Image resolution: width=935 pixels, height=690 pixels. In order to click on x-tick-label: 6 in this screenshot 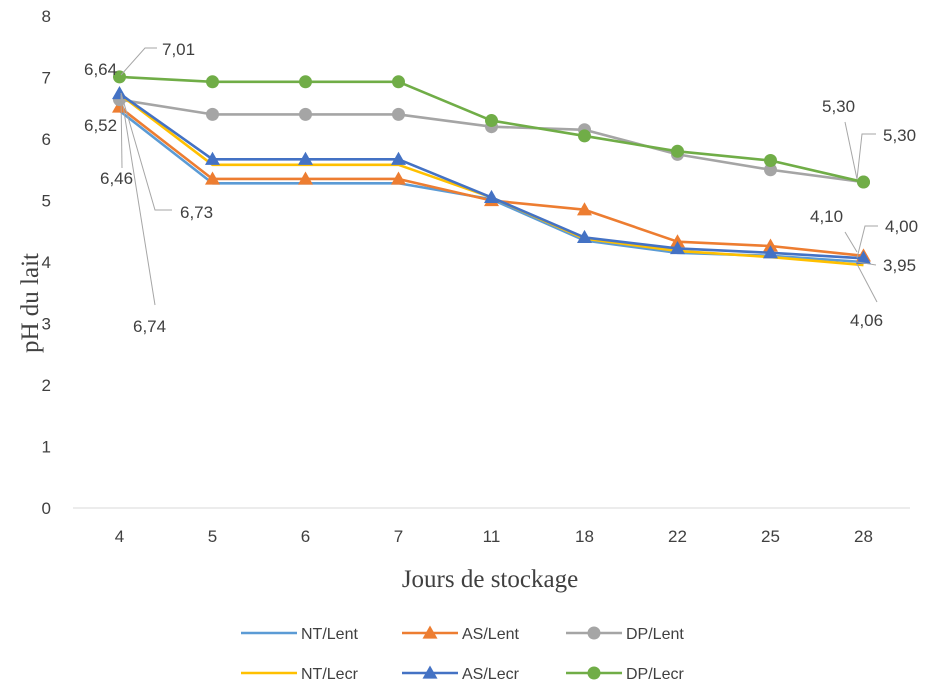, I will do `click(305, 536)`.